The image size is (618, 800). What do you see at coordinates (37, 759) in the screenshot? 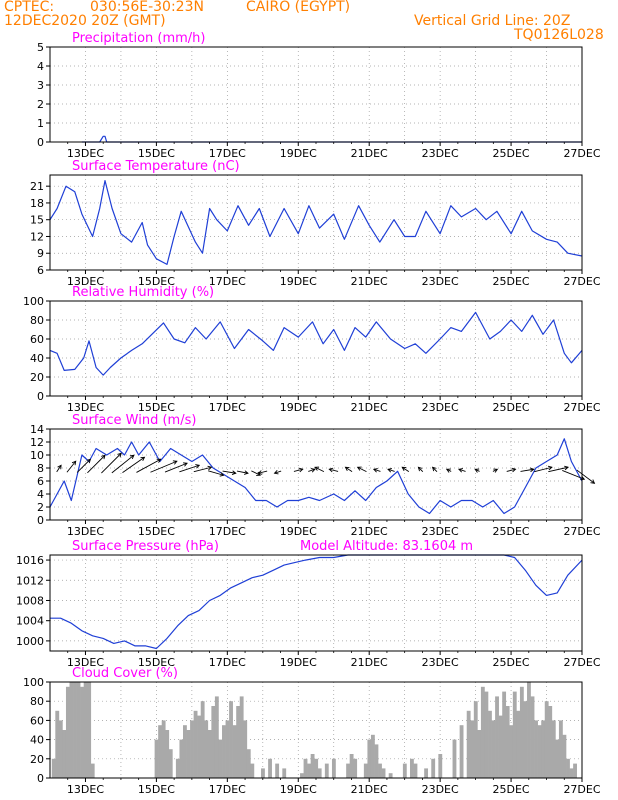
I see `y-tick-label: 20` at bounding box center [37, 759].